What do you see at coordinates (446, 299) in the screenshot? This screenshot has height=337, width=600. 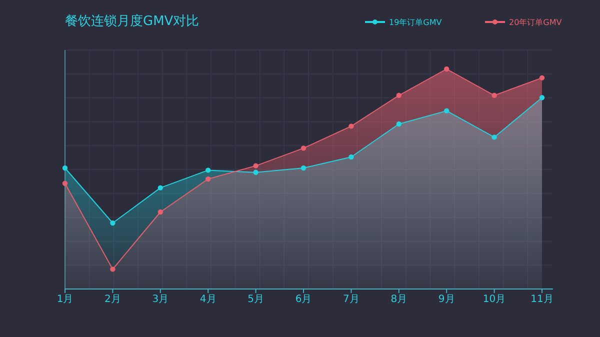 I see `x-tick-label: 9月` at bounding box center [446, 299].